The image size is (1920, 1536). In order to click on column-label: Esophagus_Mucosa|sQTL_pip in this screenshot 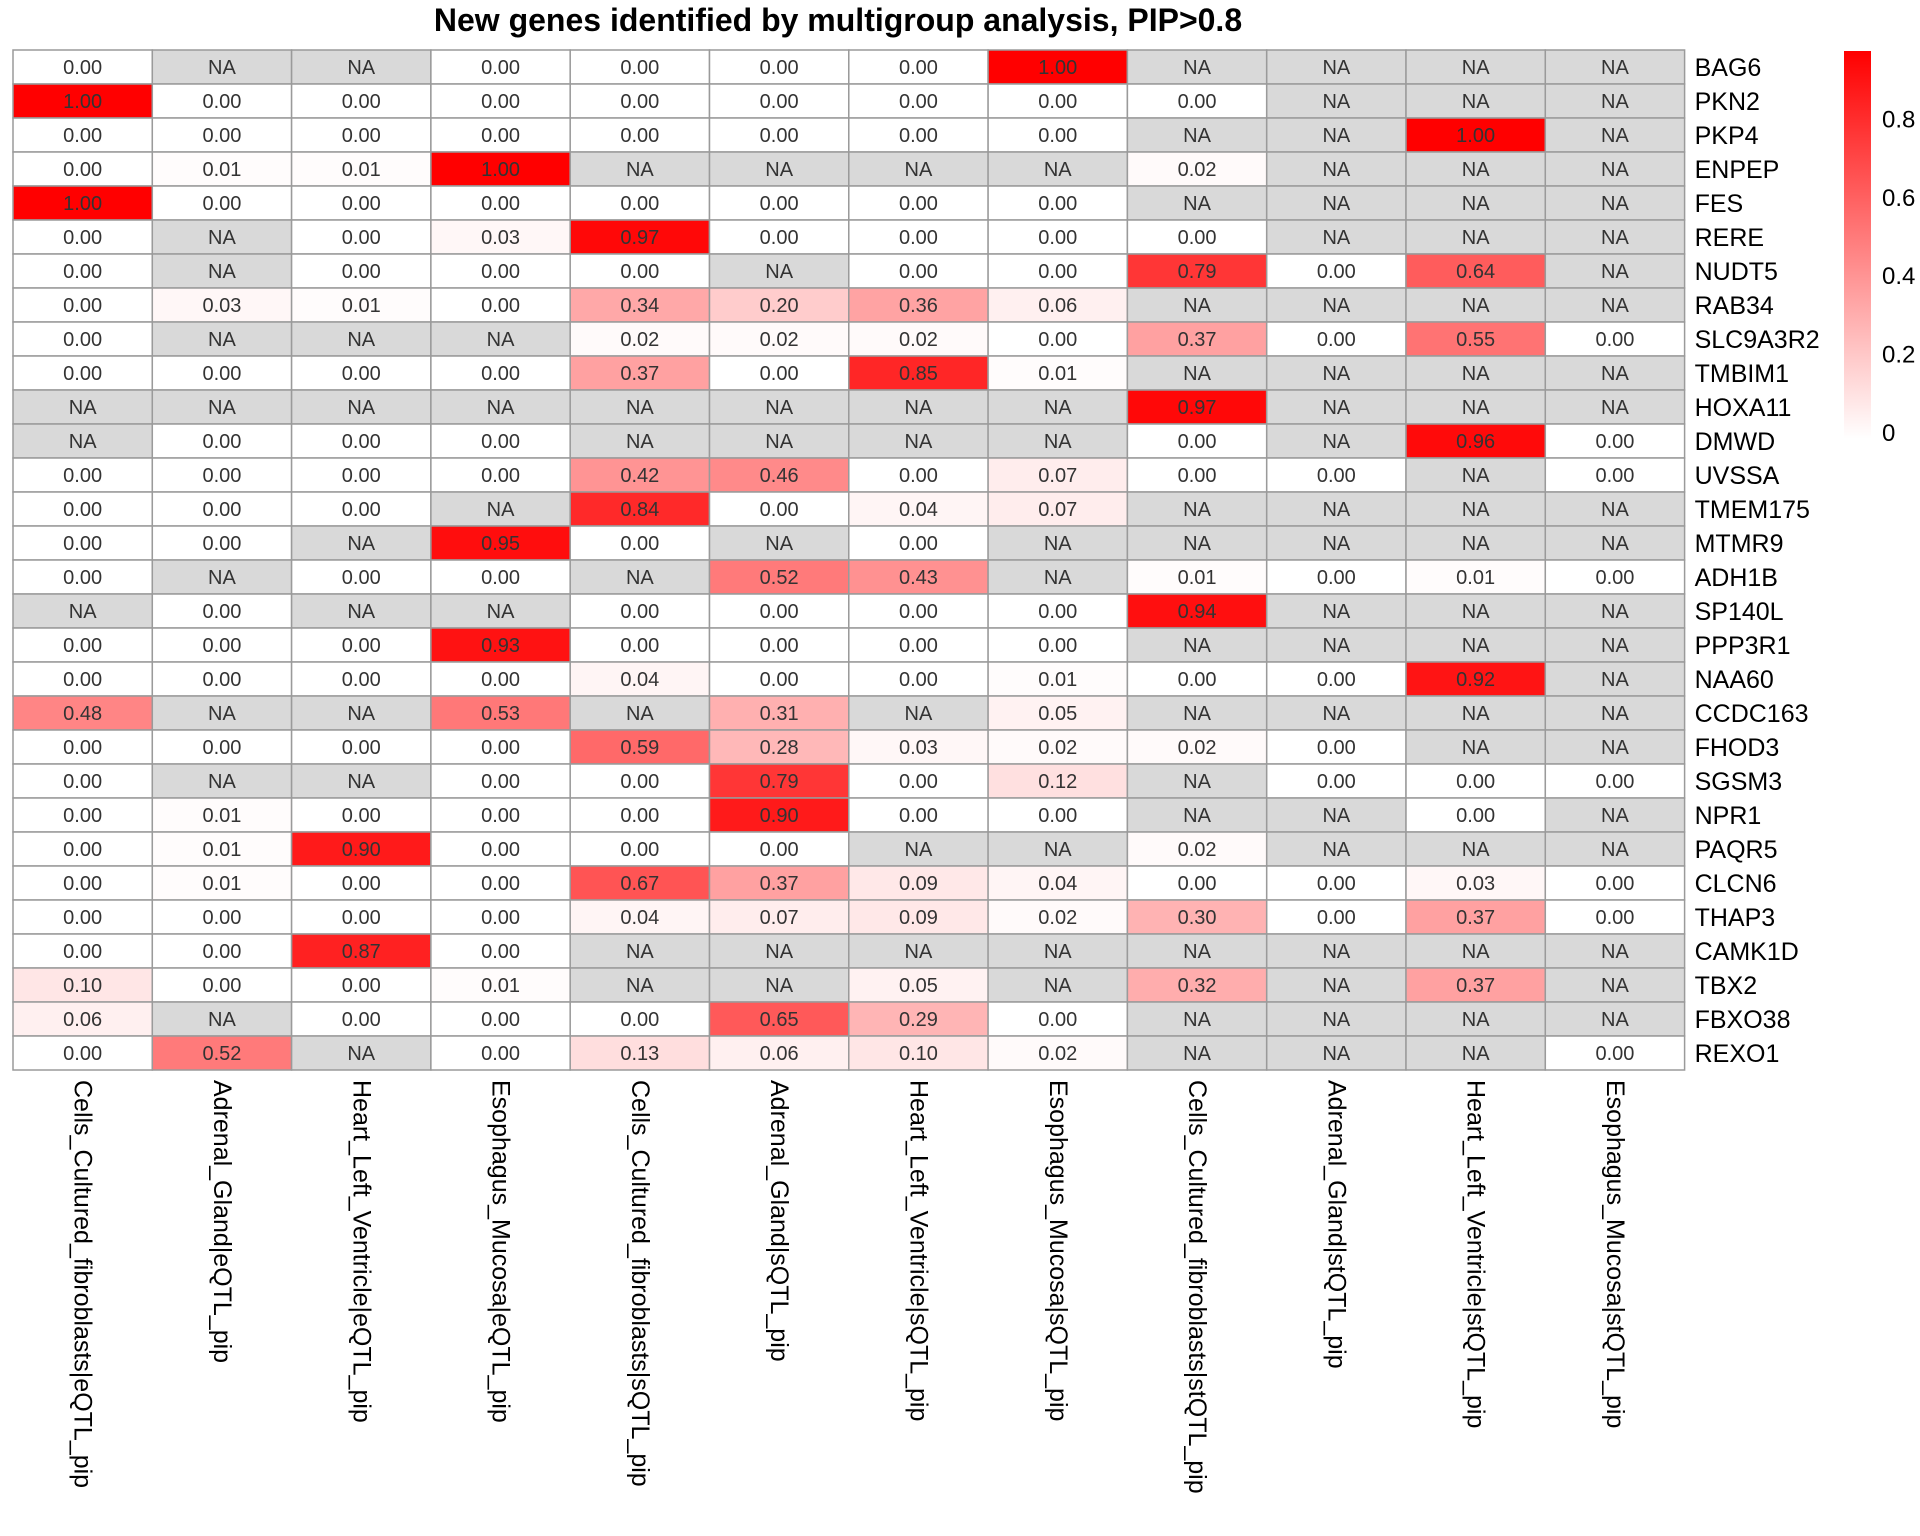, I will do `click(1058, 1250)`.